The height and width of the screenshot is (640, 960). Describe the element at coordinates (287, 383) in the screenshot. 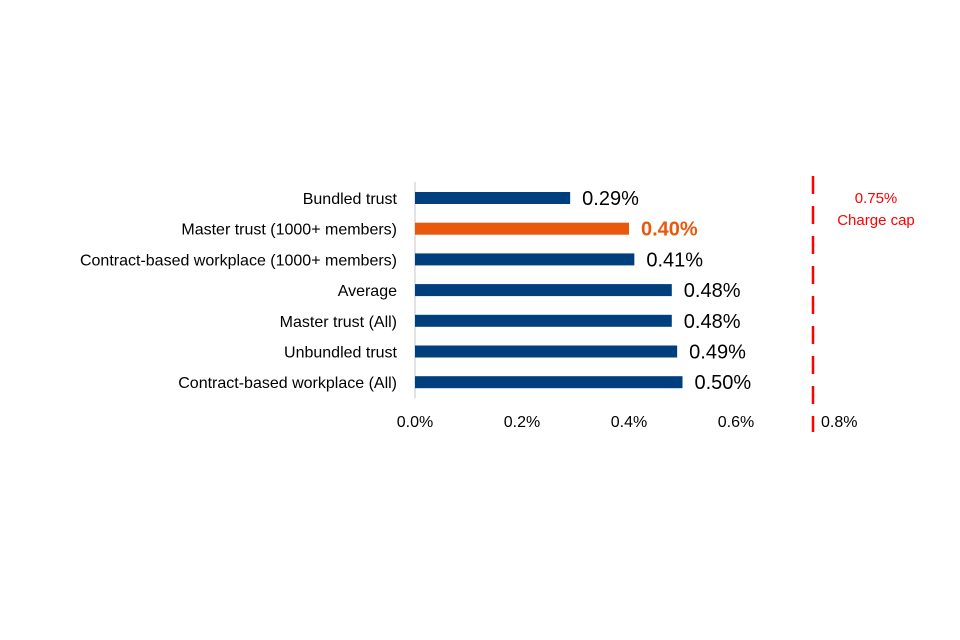

I see `category-label: Contract-based workplace (All)` at that location.